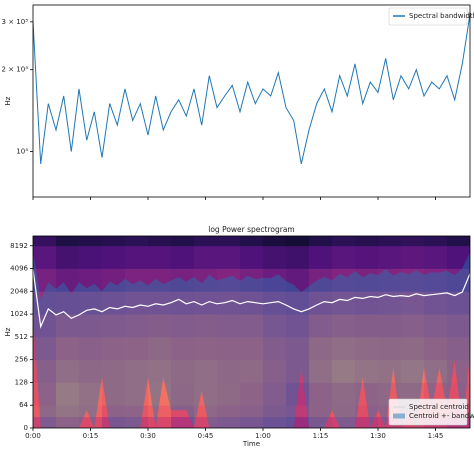 This screenshot has height=449, width=474. Describe the element at coordinates (206, 436) in the screenshot. I see `x-tick-label: 0:45` at that location.